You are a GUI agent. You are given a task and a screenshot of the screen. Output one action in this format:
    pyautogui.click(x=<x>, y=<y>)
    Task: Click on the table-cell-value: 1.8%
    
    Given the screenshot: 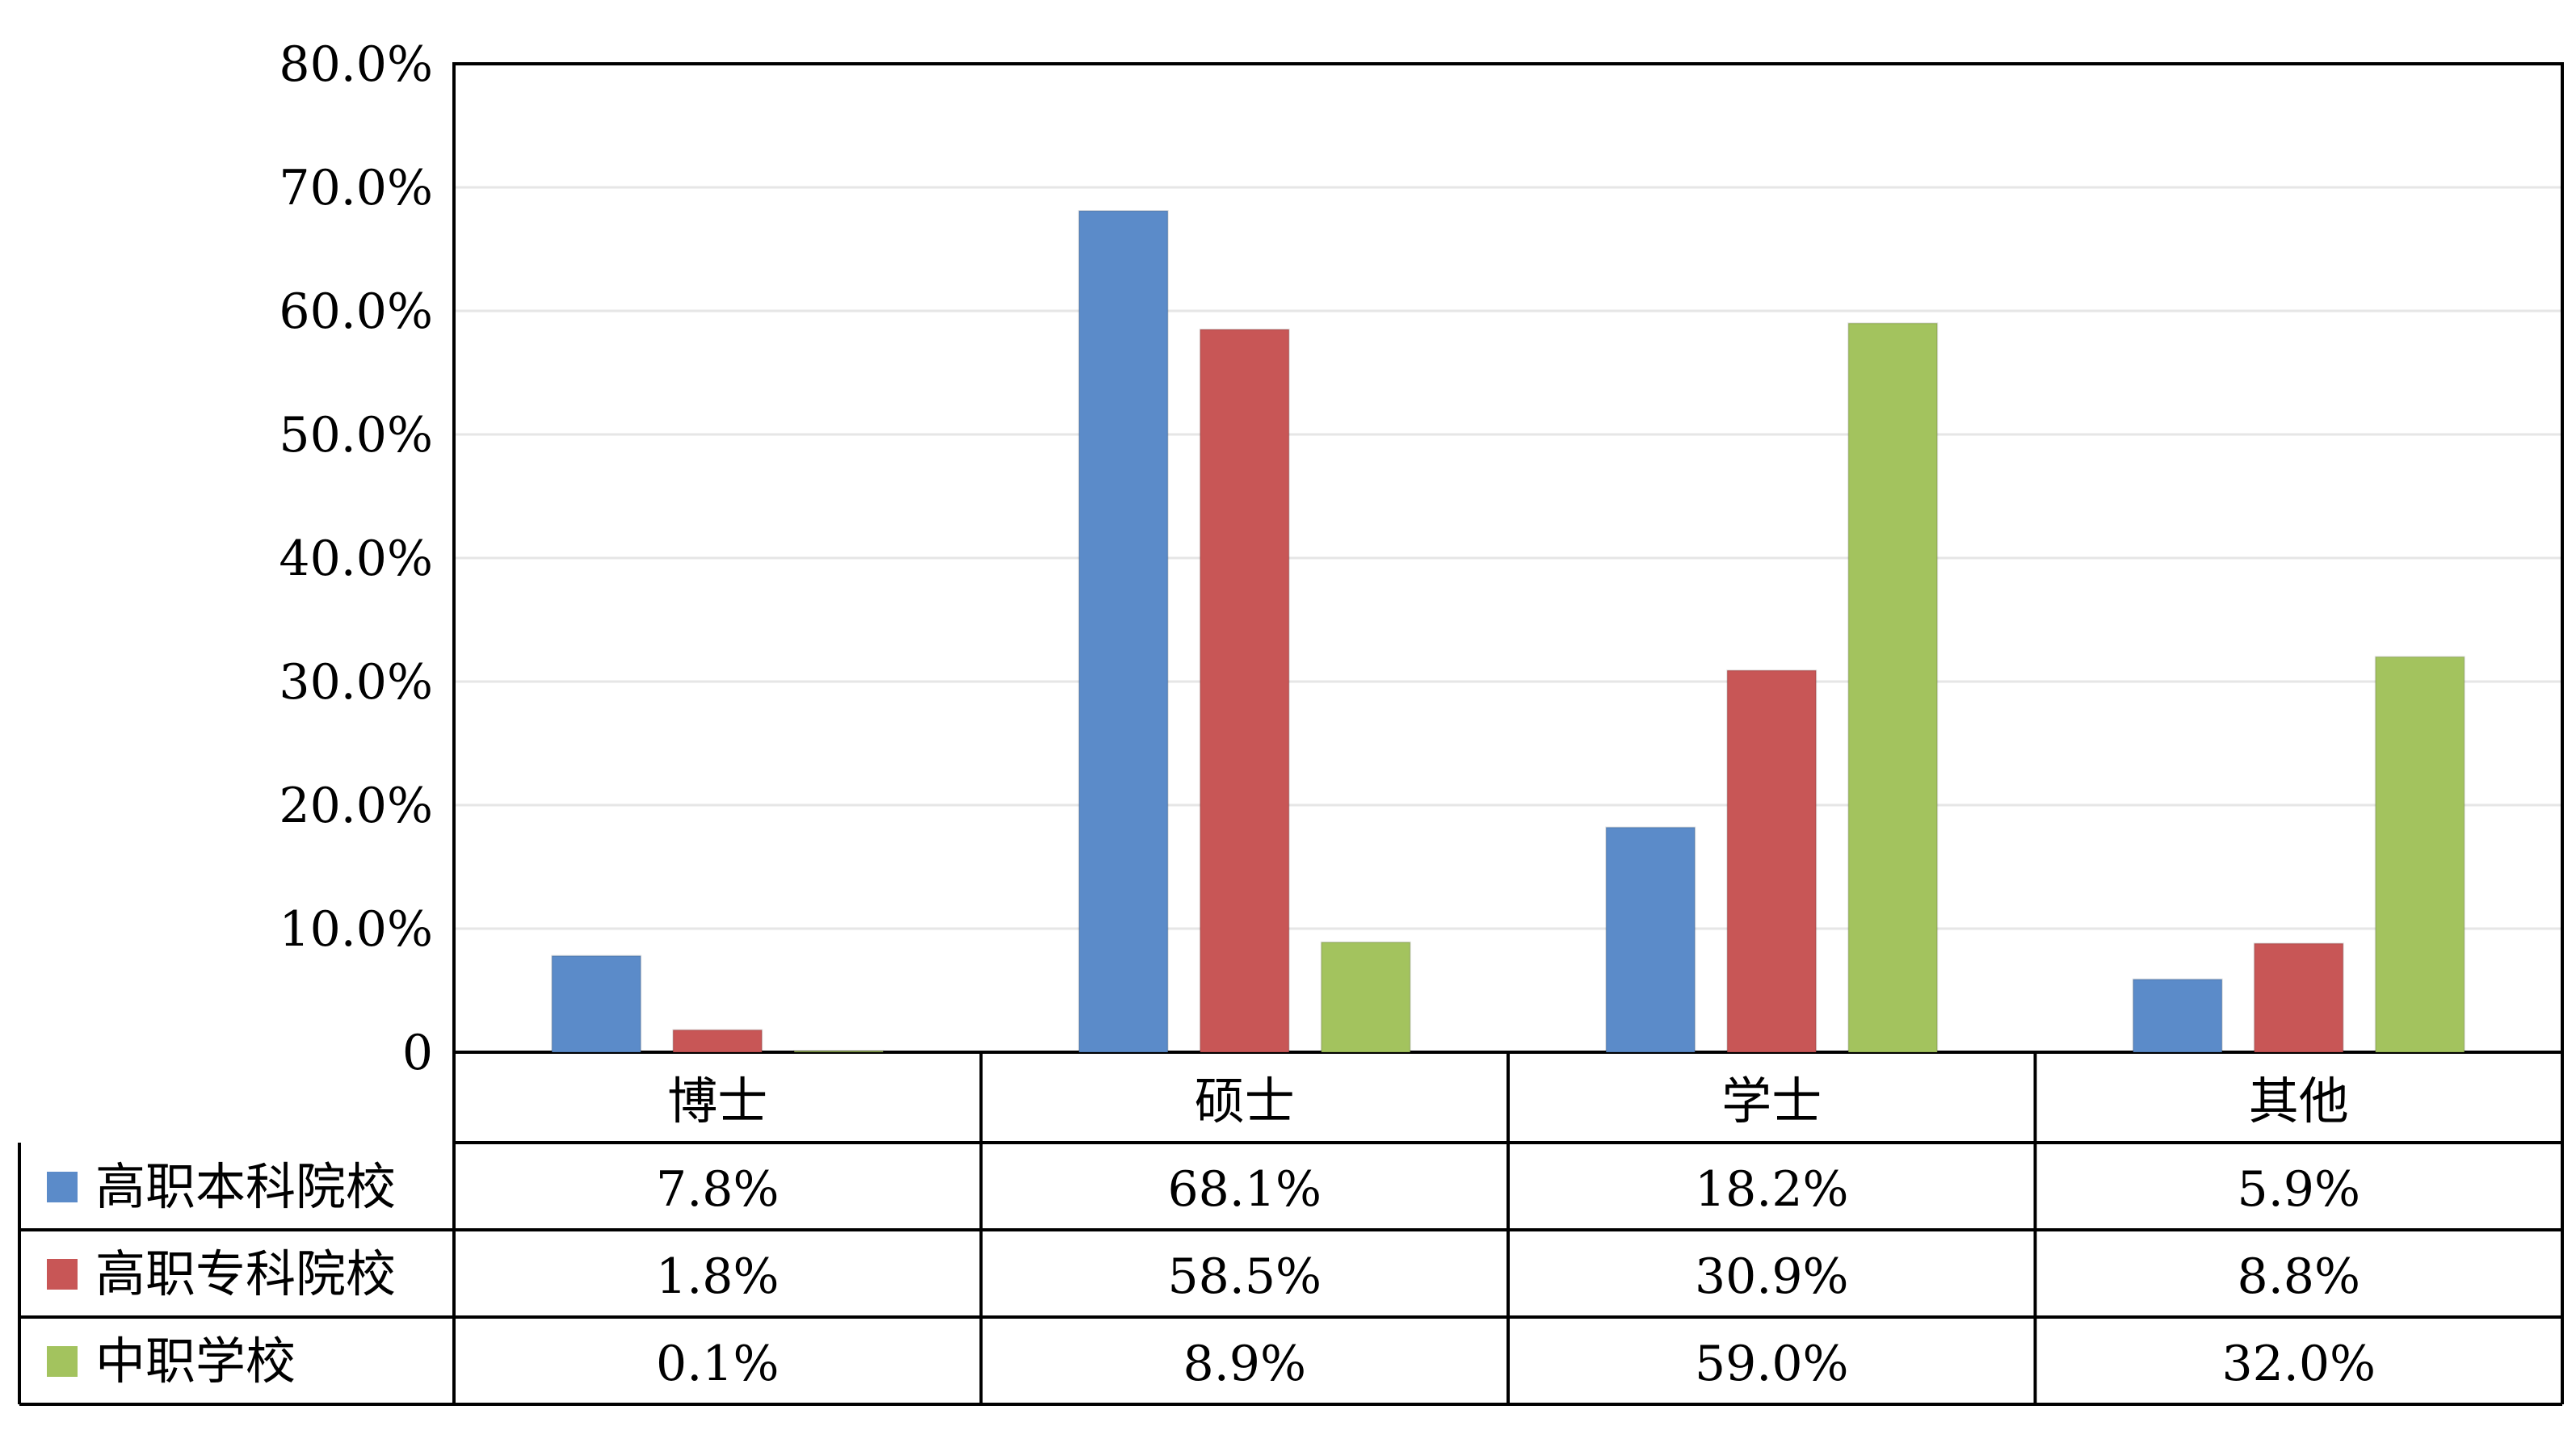 What is the action you would take?
    pyautogui.click(x=718, y=1276)
    